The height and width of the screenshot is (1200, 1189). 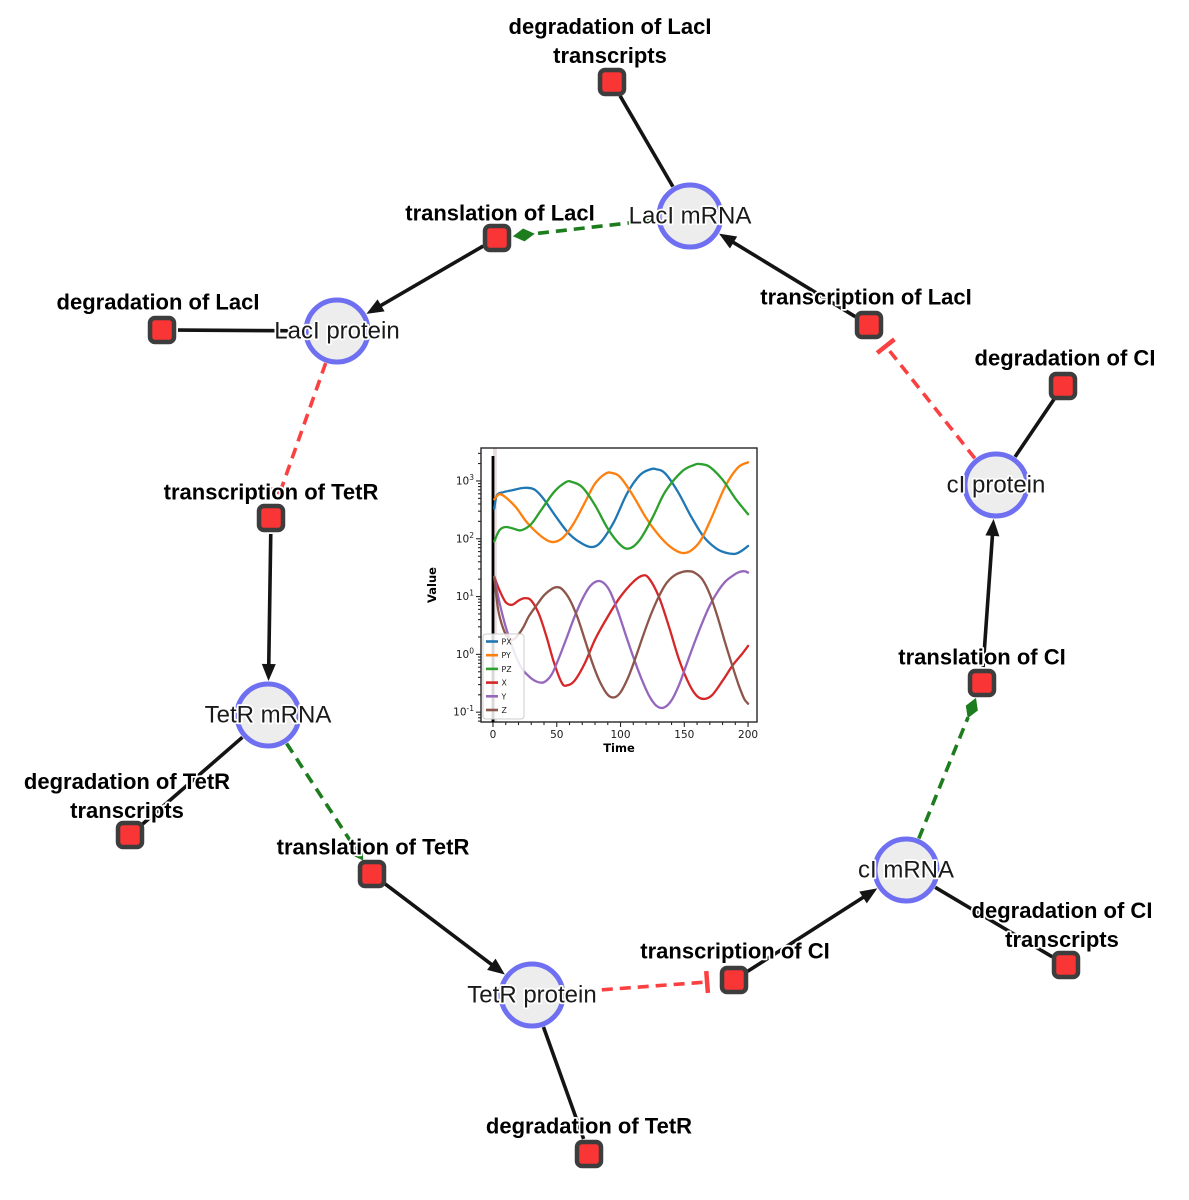 I want to click on y-tick-label: 10⁻¹, so click(x=463, y=711).